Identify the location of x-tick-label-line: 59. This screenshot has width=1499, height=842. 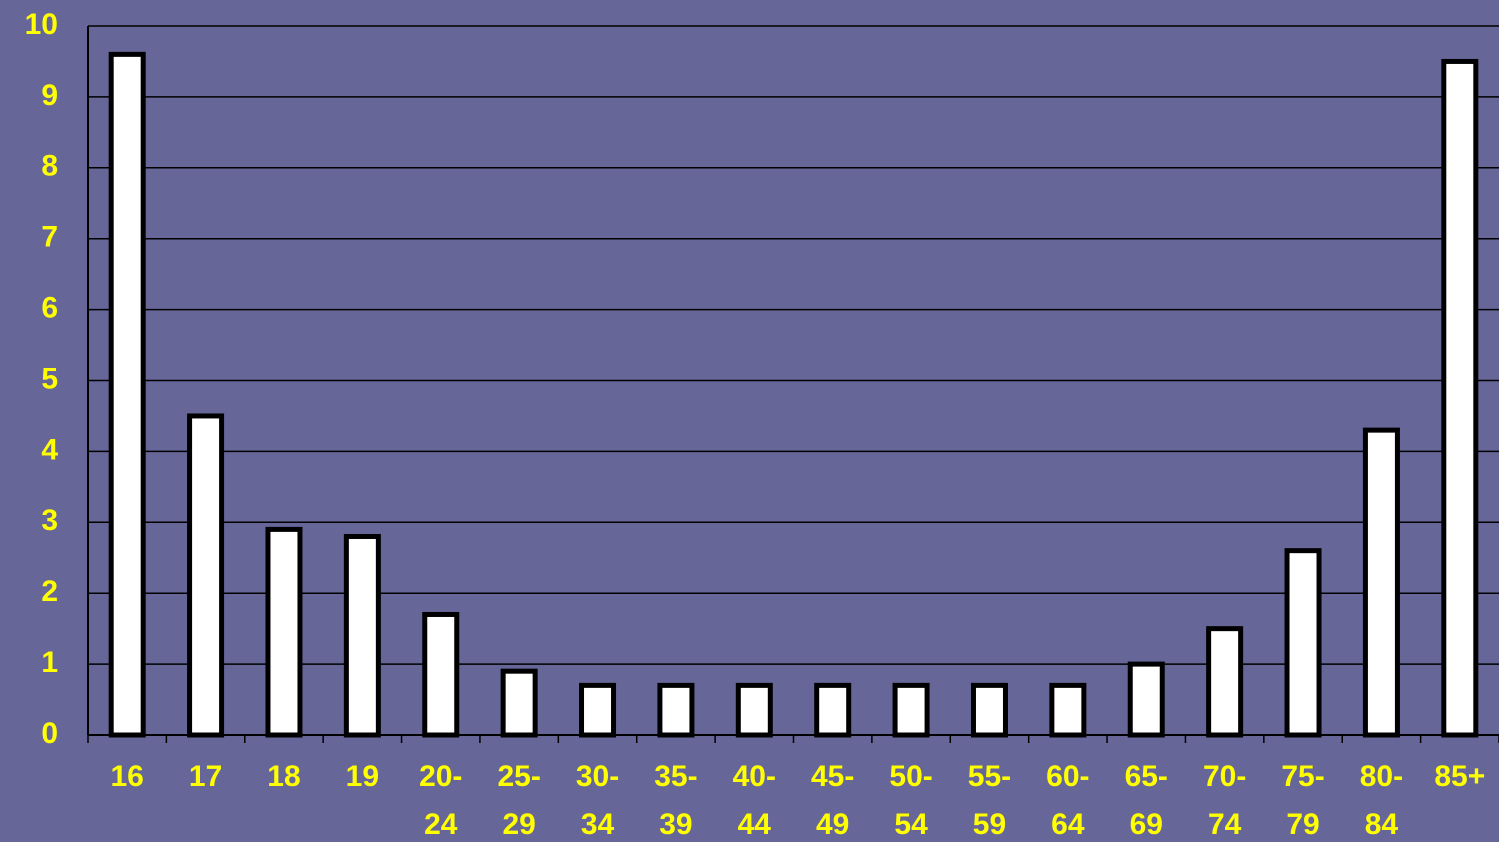
(989, 824).